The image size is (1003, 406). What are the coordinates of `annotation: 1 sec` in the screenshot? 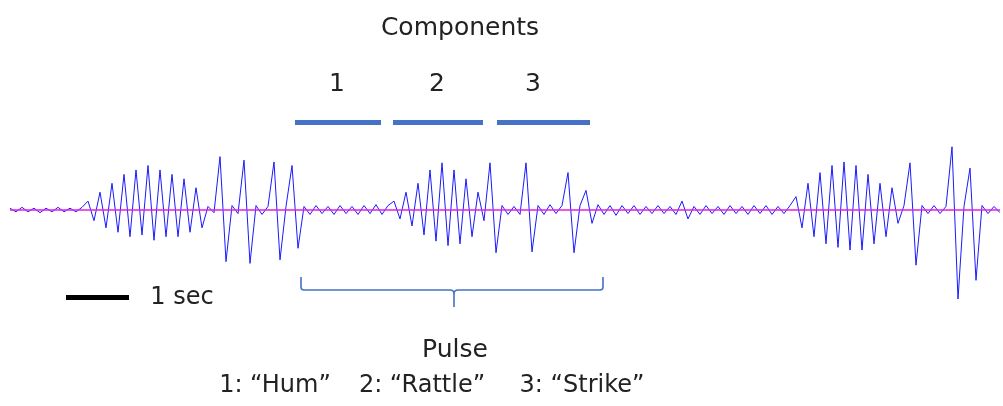 It's located at (182, 296).